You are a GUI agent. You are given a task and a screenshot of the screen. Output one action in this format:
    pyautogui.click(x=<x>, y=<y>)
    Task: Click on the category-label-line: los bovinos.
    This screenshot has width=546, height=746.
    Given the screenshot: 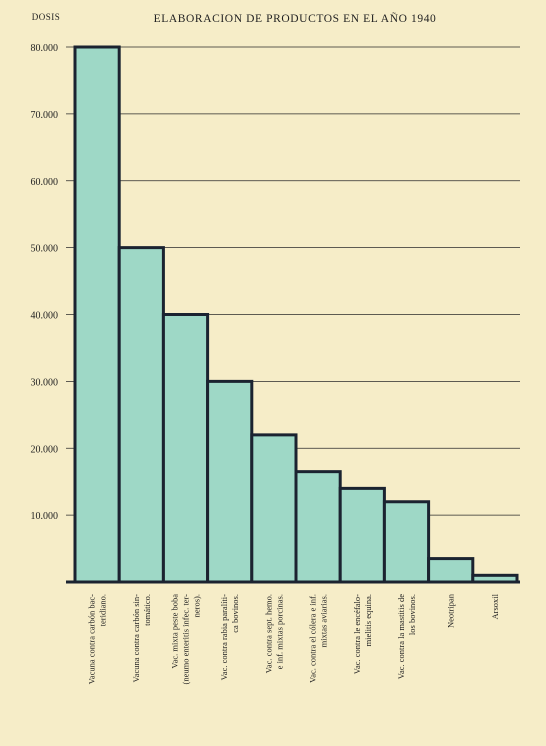 What is the action you would take?
    pyautogui.click(x=412, y=614)
    